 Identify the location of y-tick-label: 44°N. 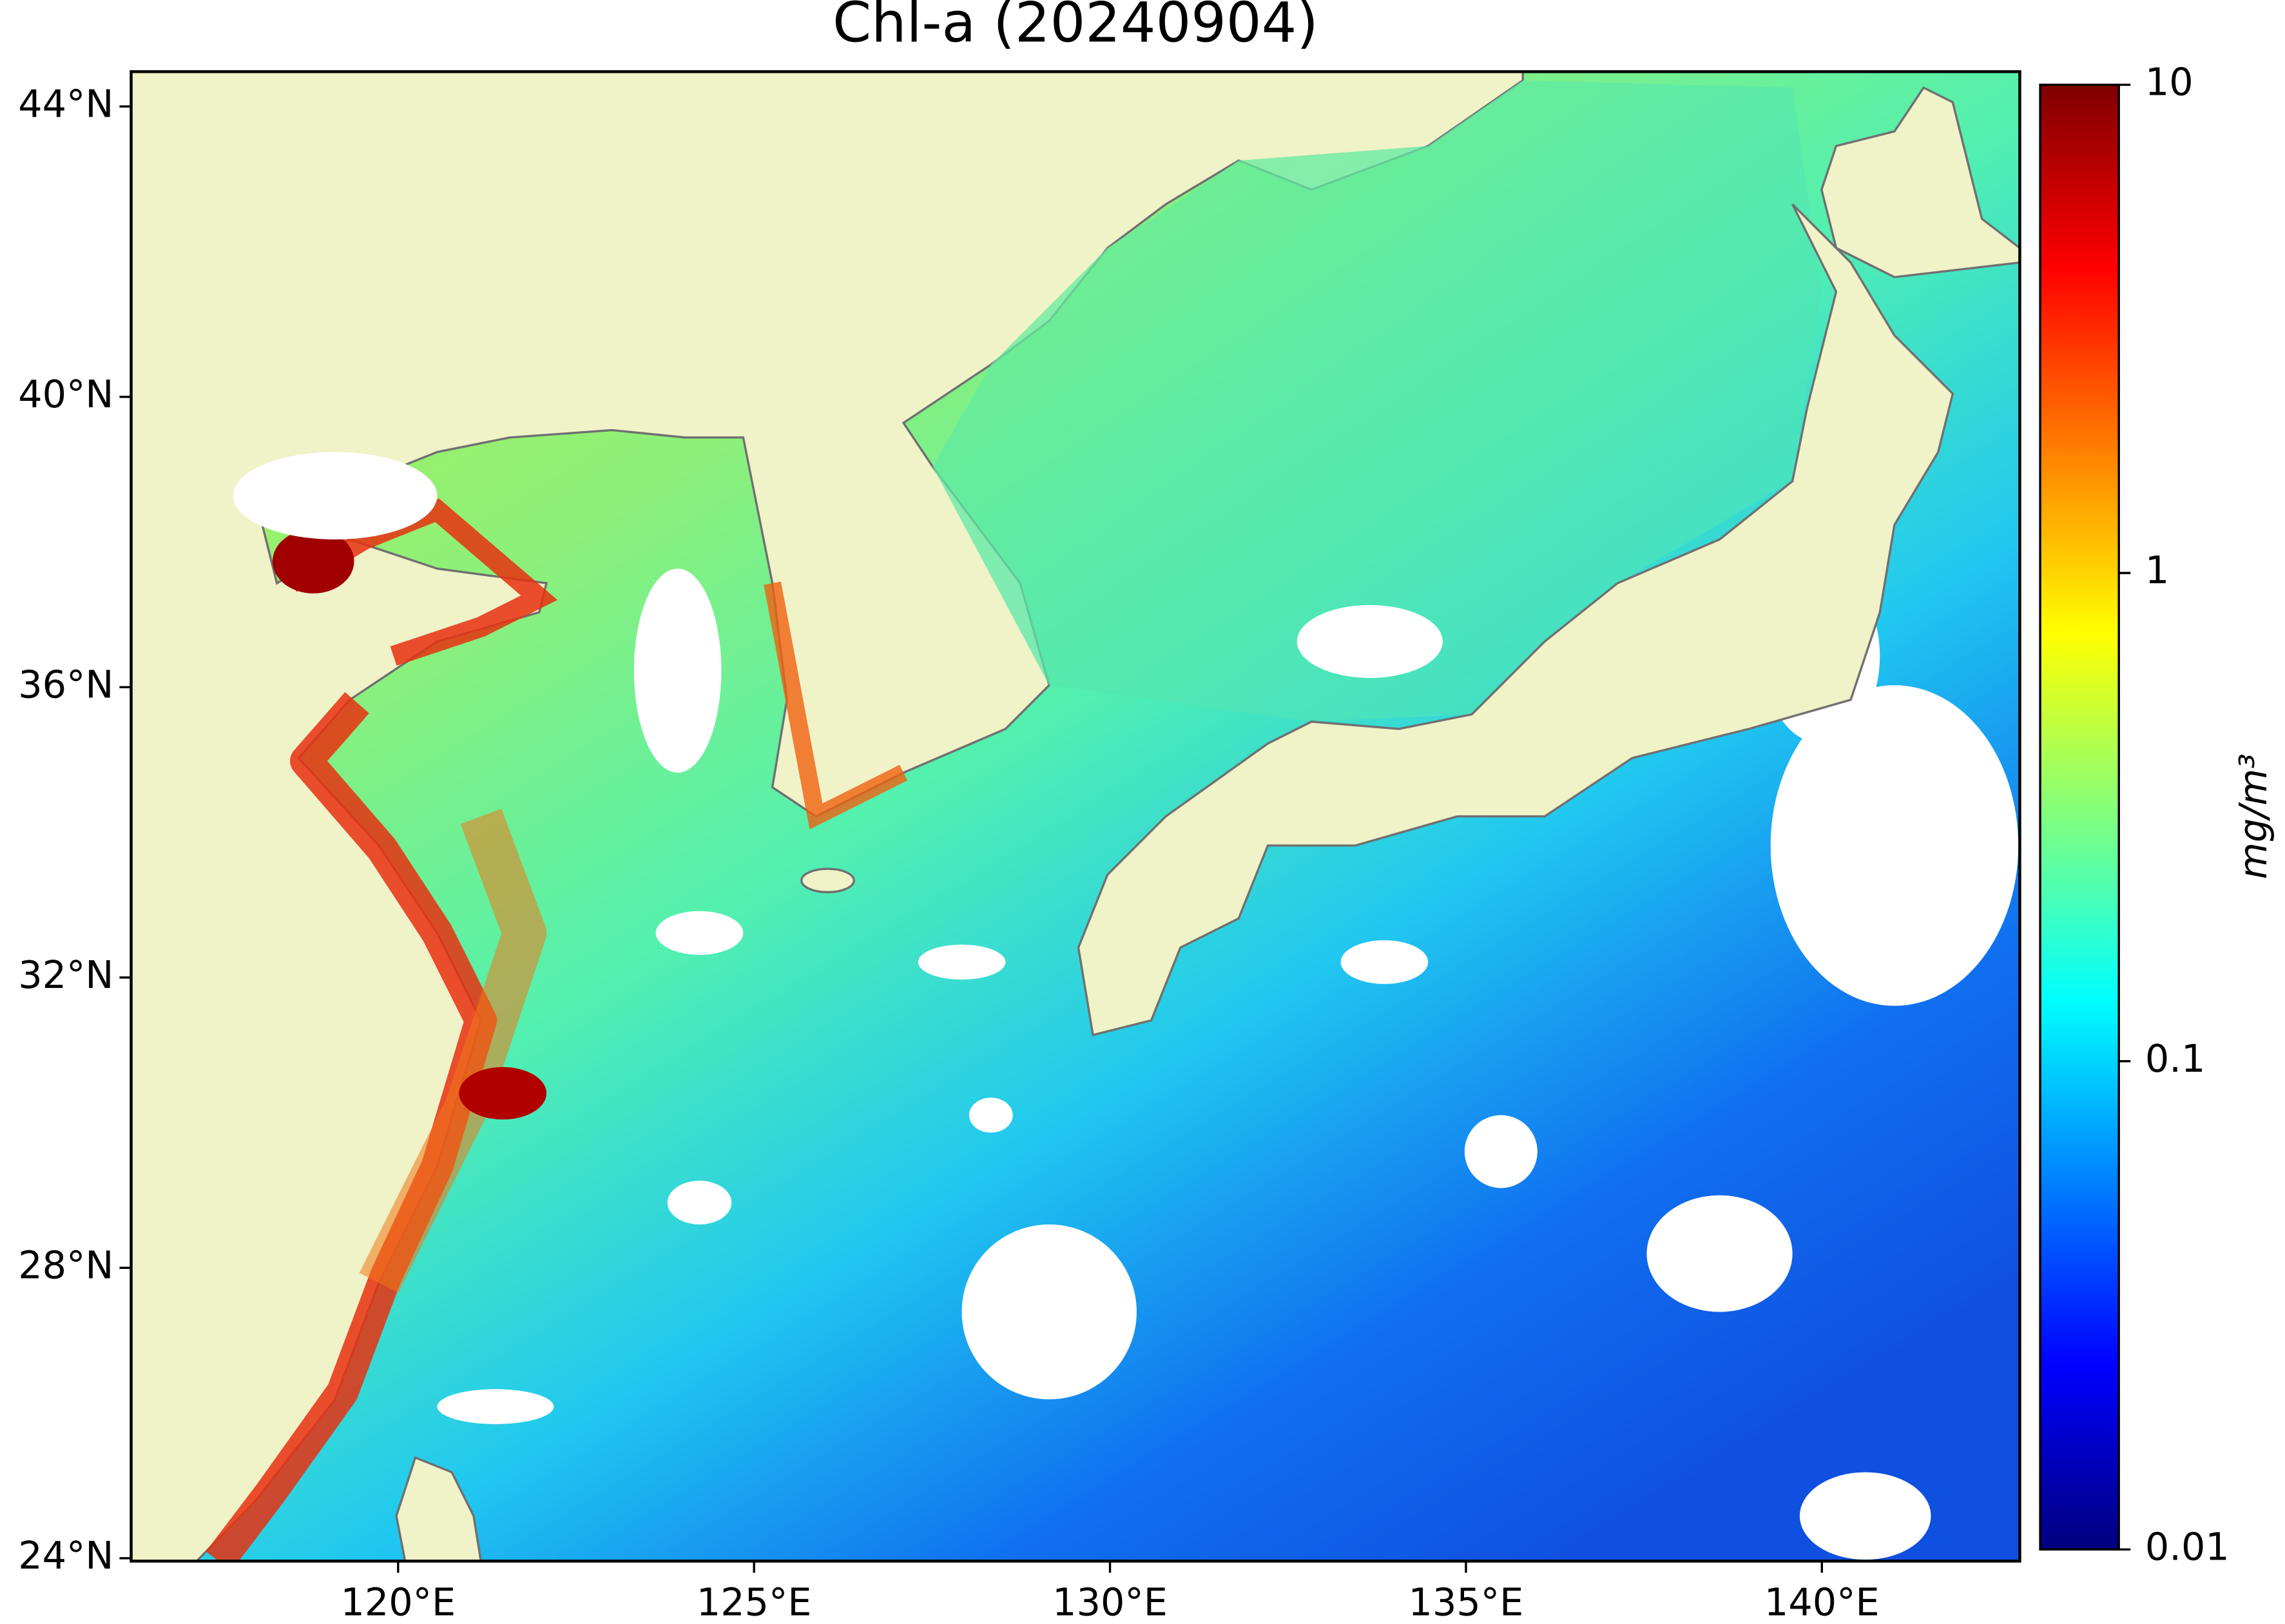
(65, 103).